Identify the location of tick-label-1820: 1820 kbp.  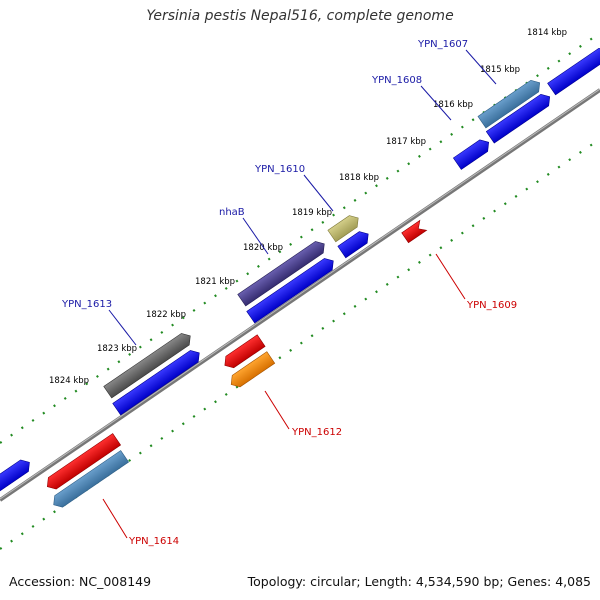
(263, 248).